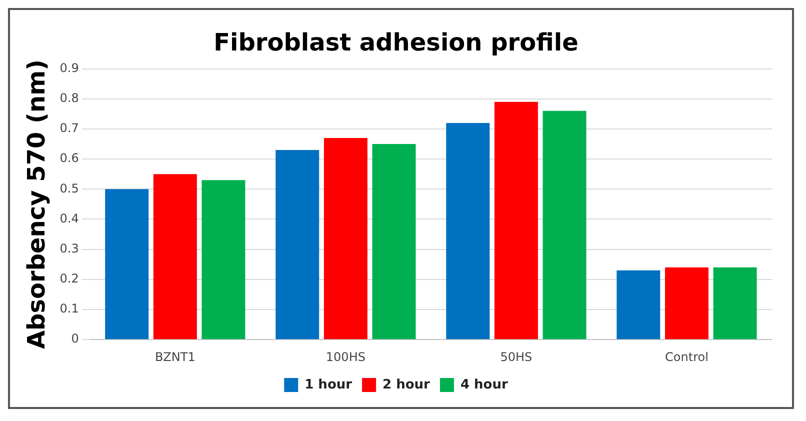  Describe the element at coordinates (36, 204) in the screenshot. I see `y-axis-title: Absorbency 570 (nm)` at that location.